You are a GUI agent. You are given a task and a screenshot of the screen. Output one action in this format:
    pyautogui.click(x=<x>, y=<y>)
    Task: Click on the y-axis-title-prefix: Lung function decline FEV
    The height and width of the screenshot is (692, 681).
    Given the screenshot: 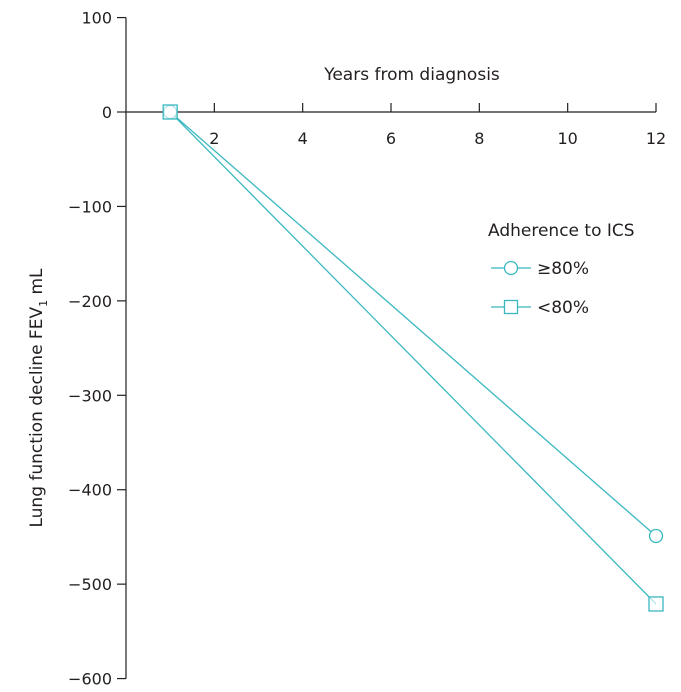 What is the action you would take?
    pyautogui.click(x=37, y=417)
    